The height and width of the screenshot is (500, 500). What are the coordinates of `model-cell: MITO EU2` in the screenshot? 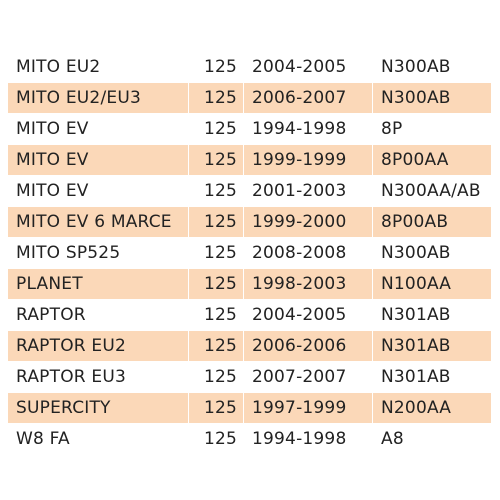 It's located at (98, 67).